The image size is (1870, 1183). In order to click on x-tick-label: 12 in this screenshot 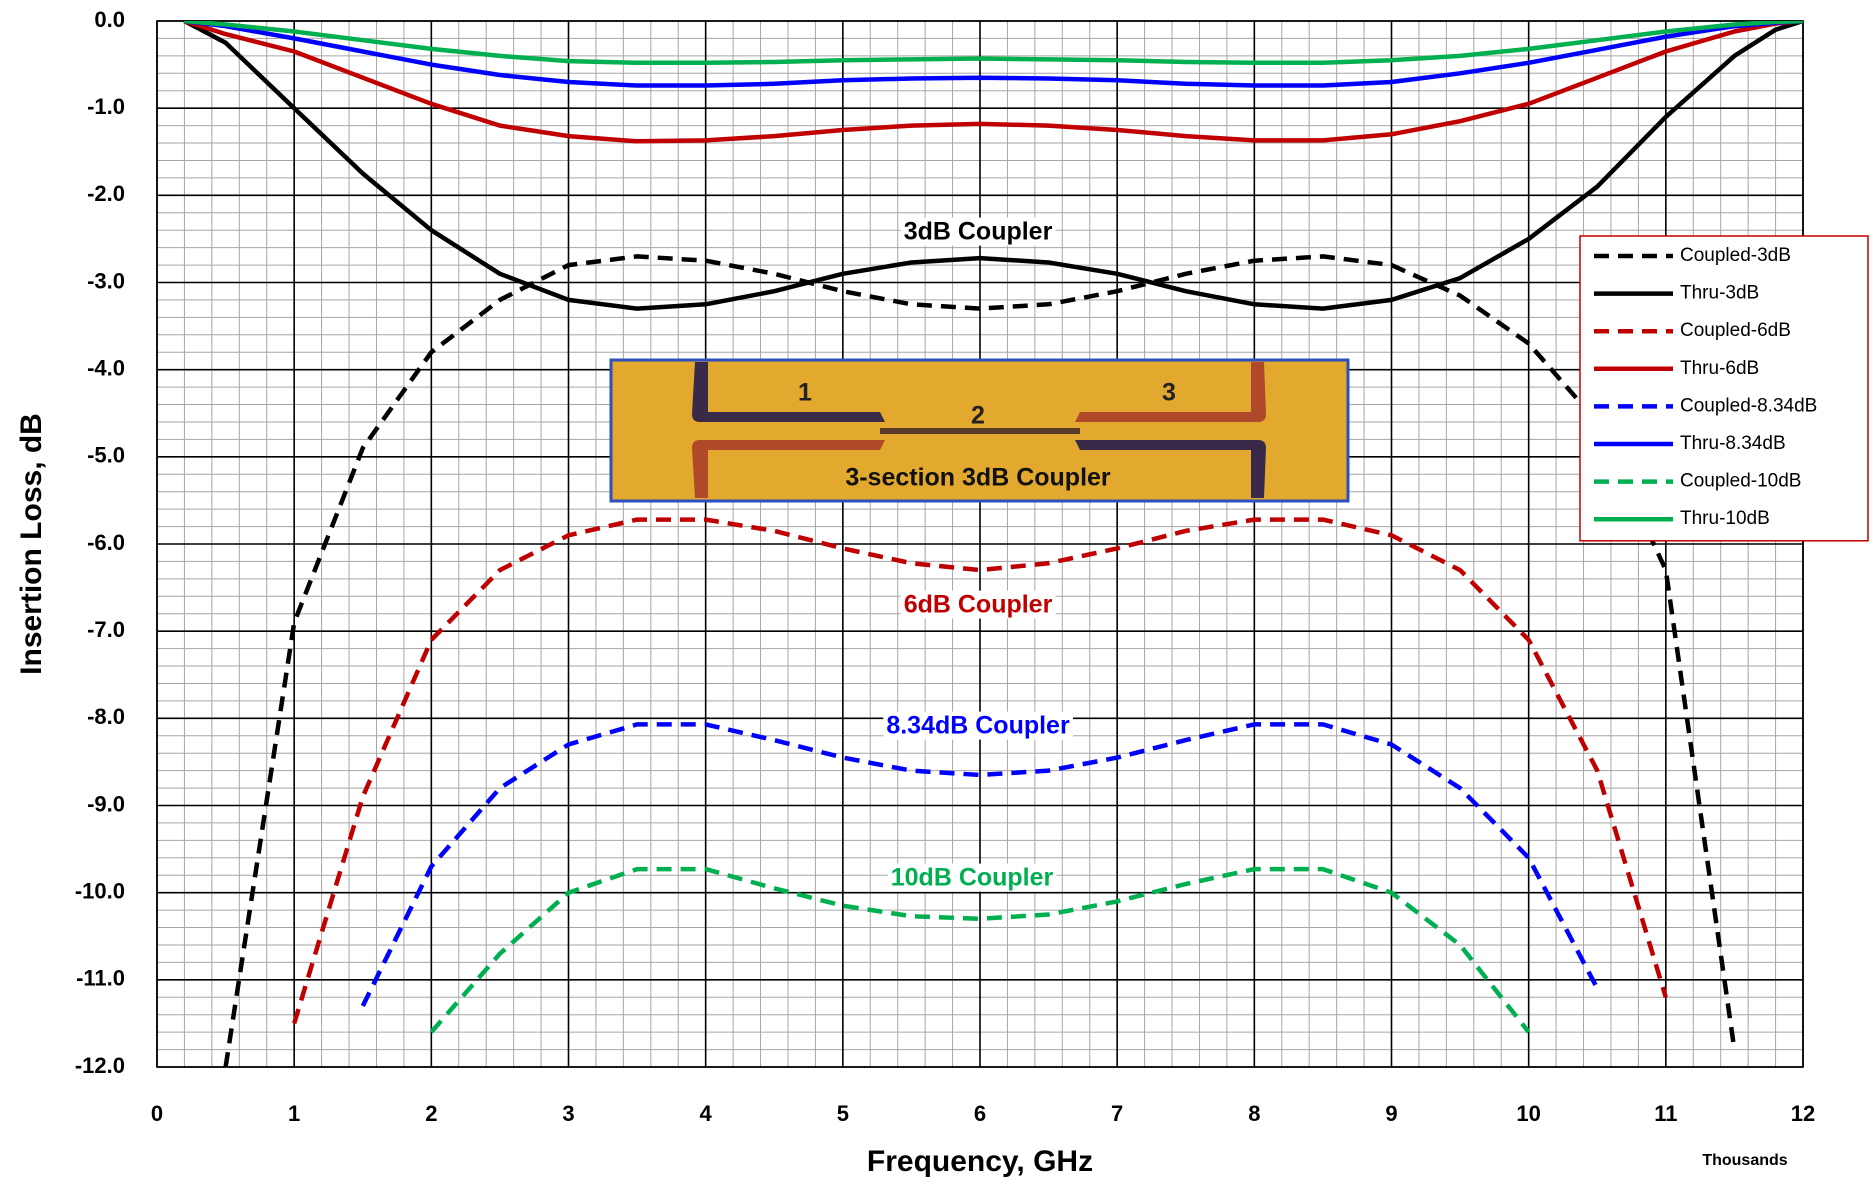, I will do `click(1803, 1113)`.